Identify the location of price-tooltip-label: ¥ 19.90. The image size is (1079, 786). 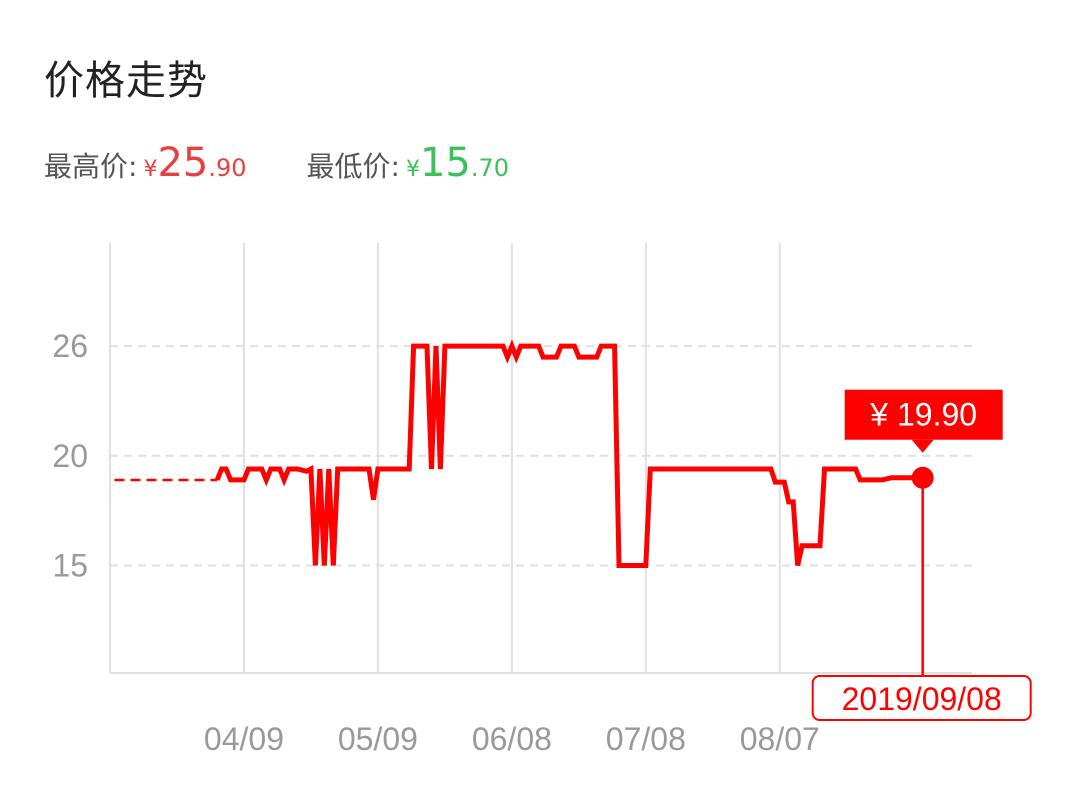
(923, 415).